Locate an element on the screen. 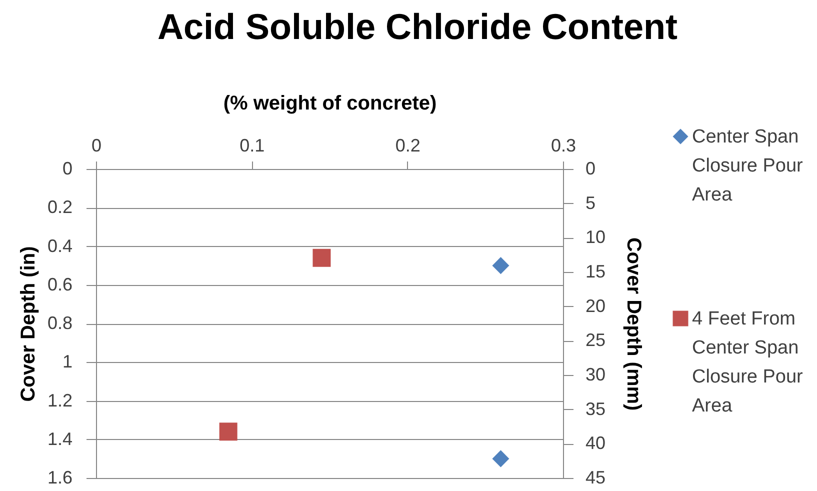 This screenshot has height=491, width=817. x-tick-label: 0.2 is located at coordinates (407, 146).